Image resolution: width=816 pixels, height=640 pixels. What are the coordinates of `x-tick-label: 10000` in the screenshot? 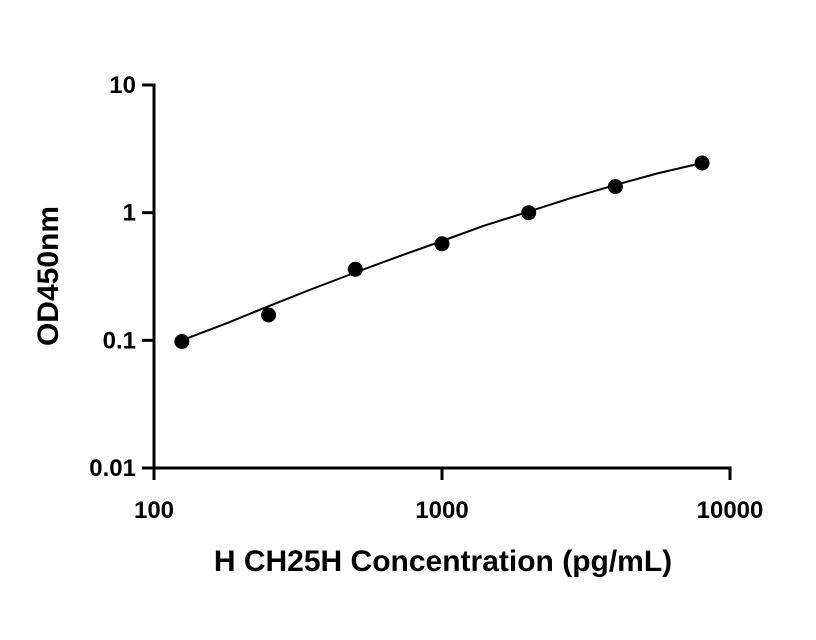 It's located at (730, 510).